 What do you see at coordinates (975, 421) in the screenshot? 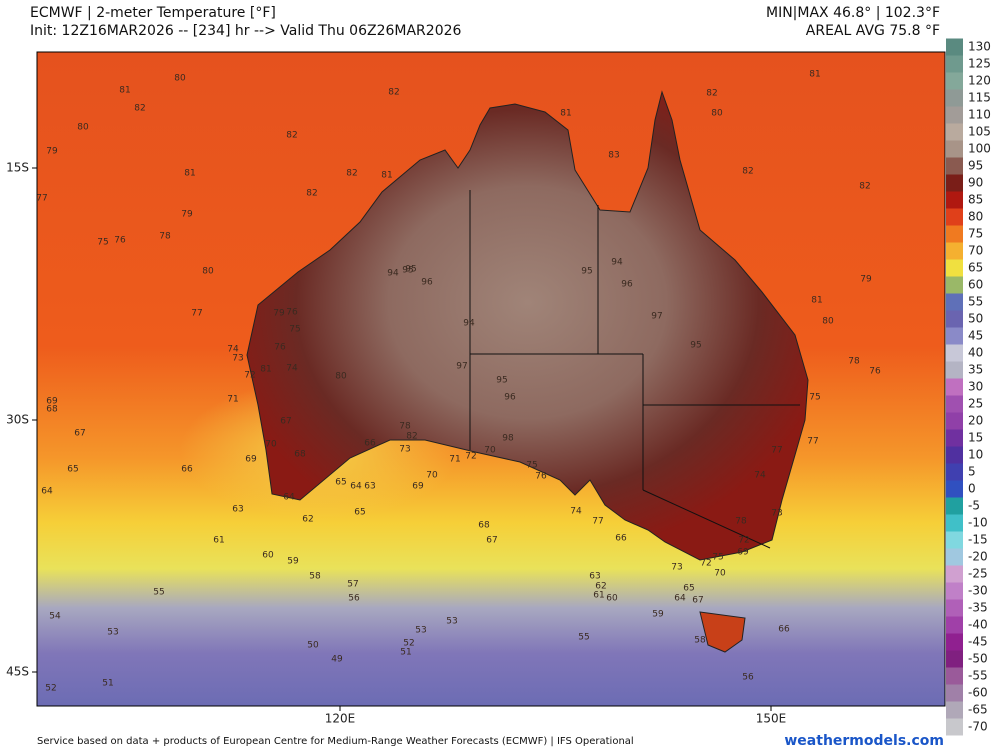
I see `colorbar-label: 20` at bounding box center [975, 421].